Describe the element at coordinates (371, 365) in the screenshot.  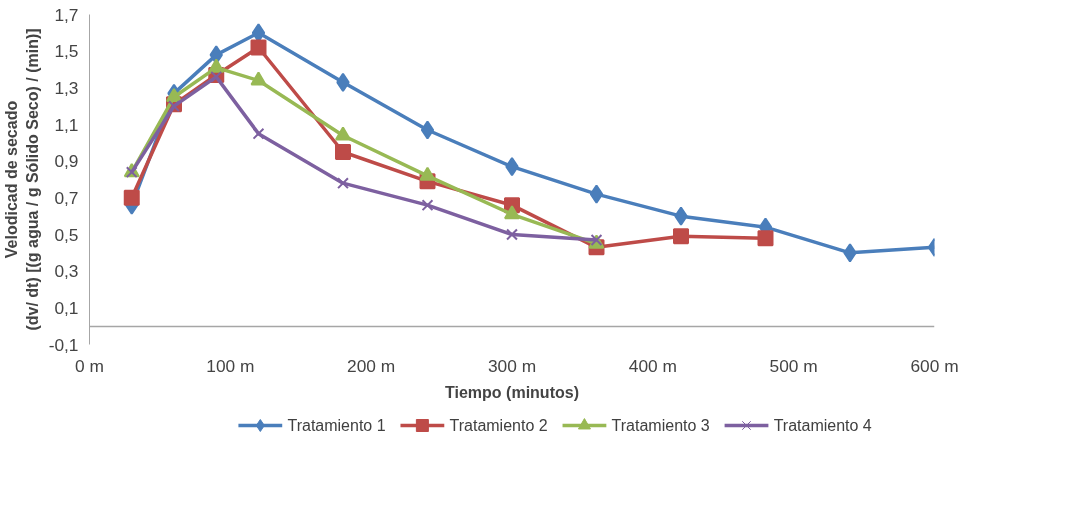
I see `x-tick-label: 200 m` at that location.